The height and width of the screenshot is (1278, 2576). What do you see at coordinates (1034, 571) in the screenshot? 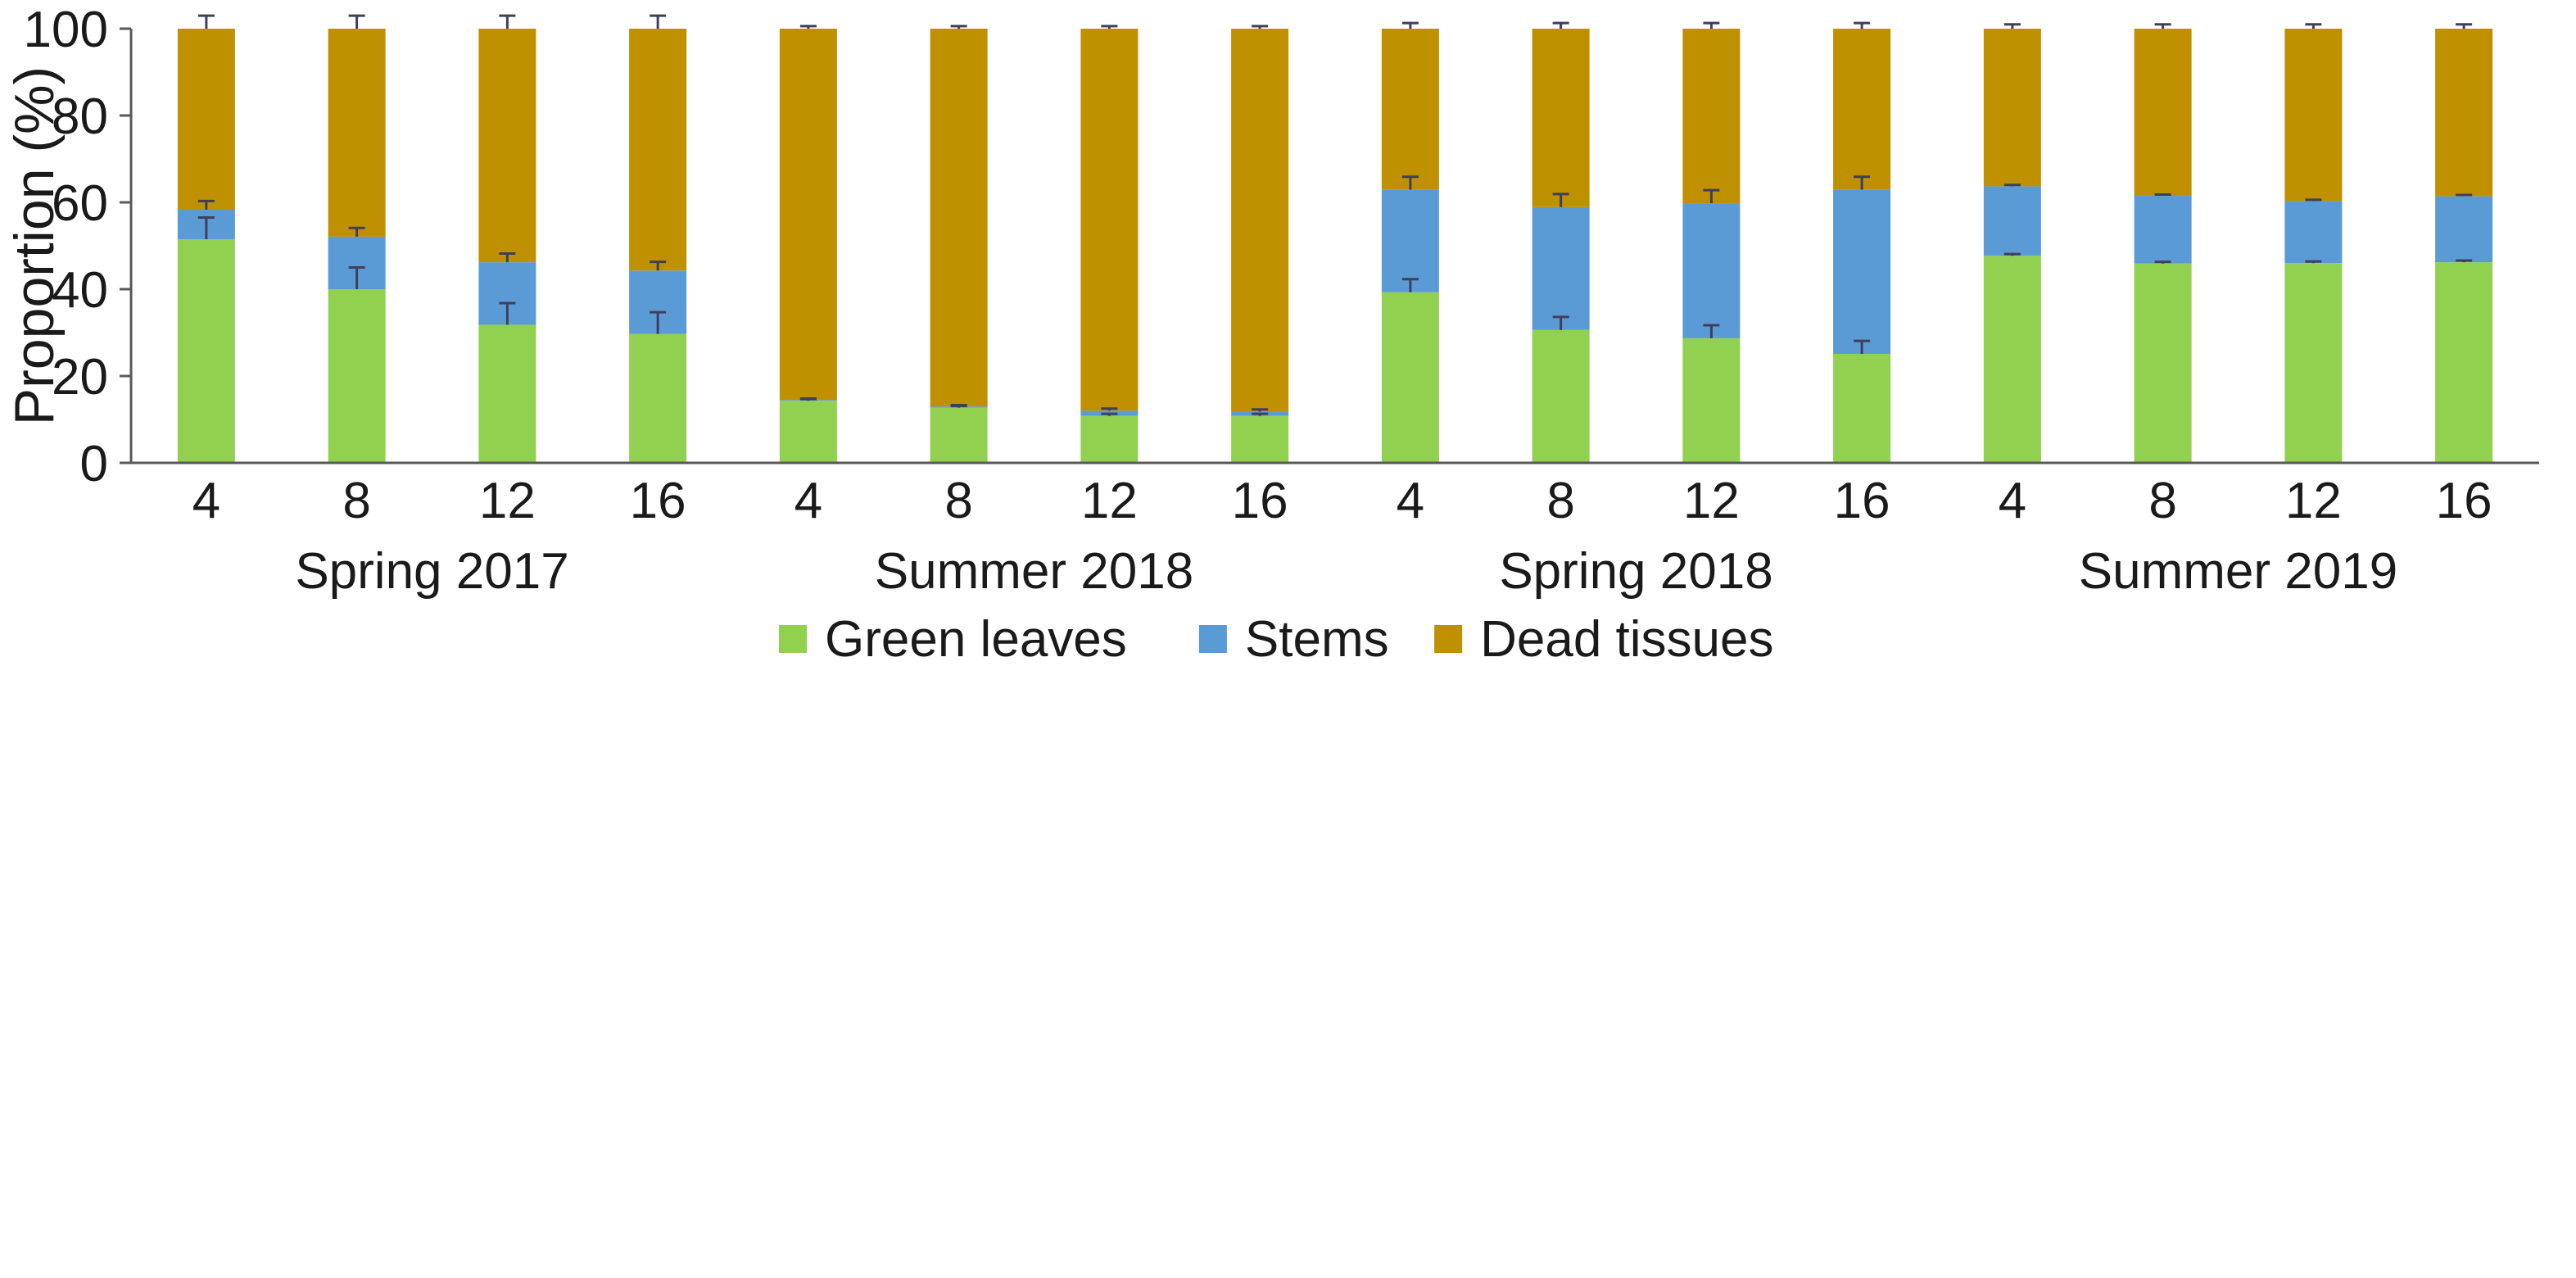
I see `group-label: Summer 2018` at bounding box center [1034, 571].